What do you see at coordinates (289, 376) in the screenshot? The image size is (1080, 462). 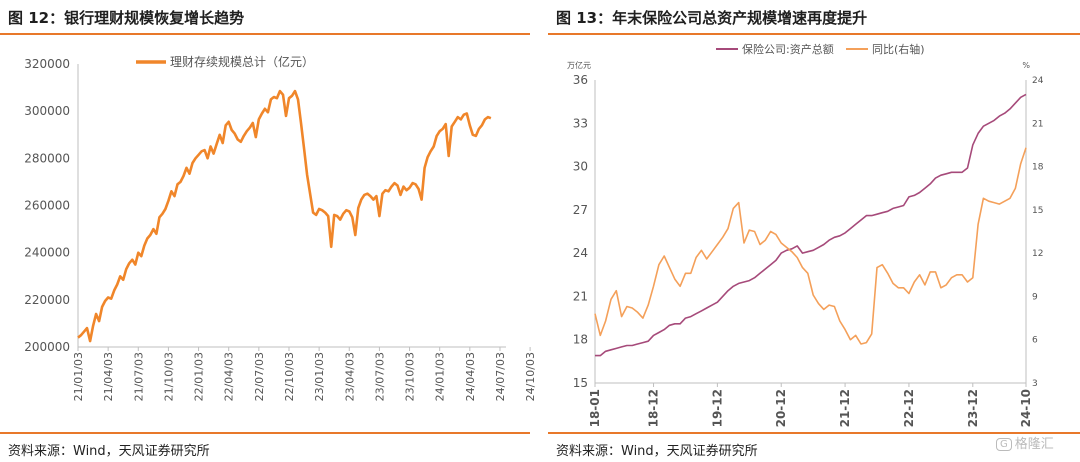 I see `x-tick-label: 22/10/03` at bounding box center [289, 376].